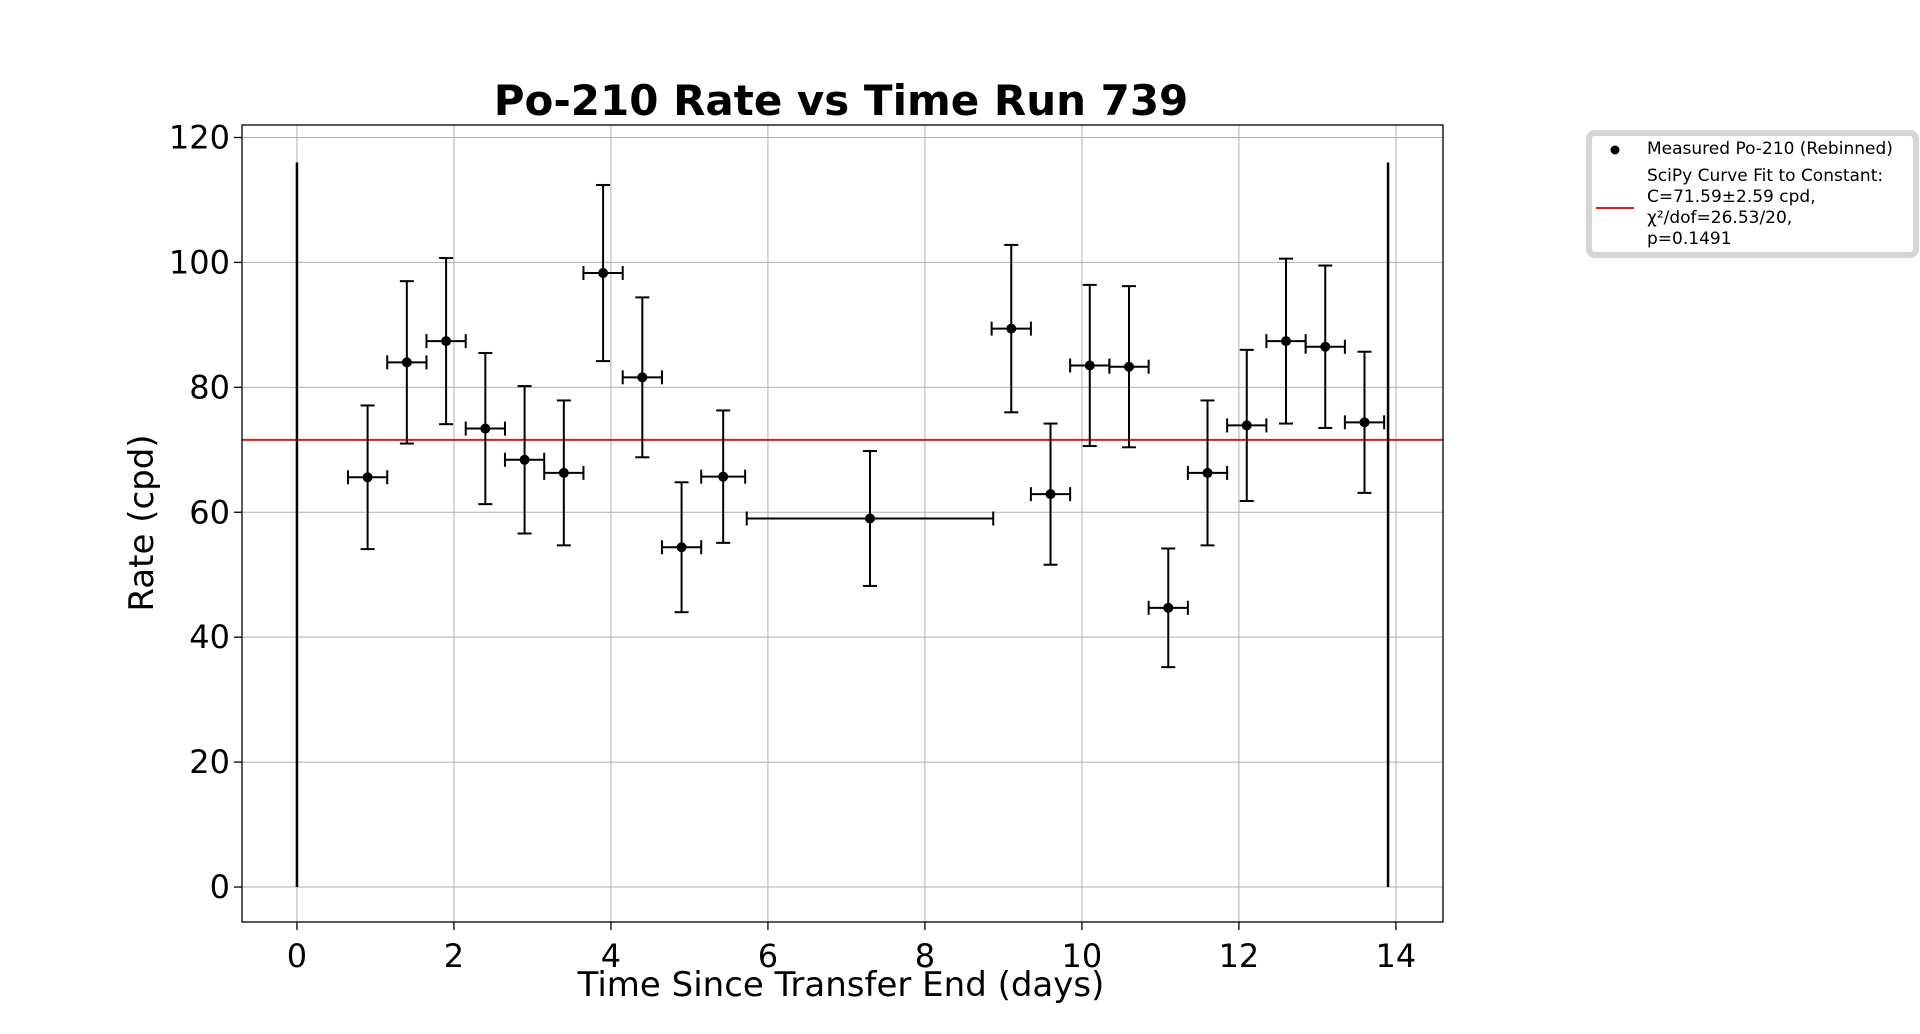  Describe the element at coordinates (199, 262) in the screenshot. I see `y-tick-label: 100` at that location.